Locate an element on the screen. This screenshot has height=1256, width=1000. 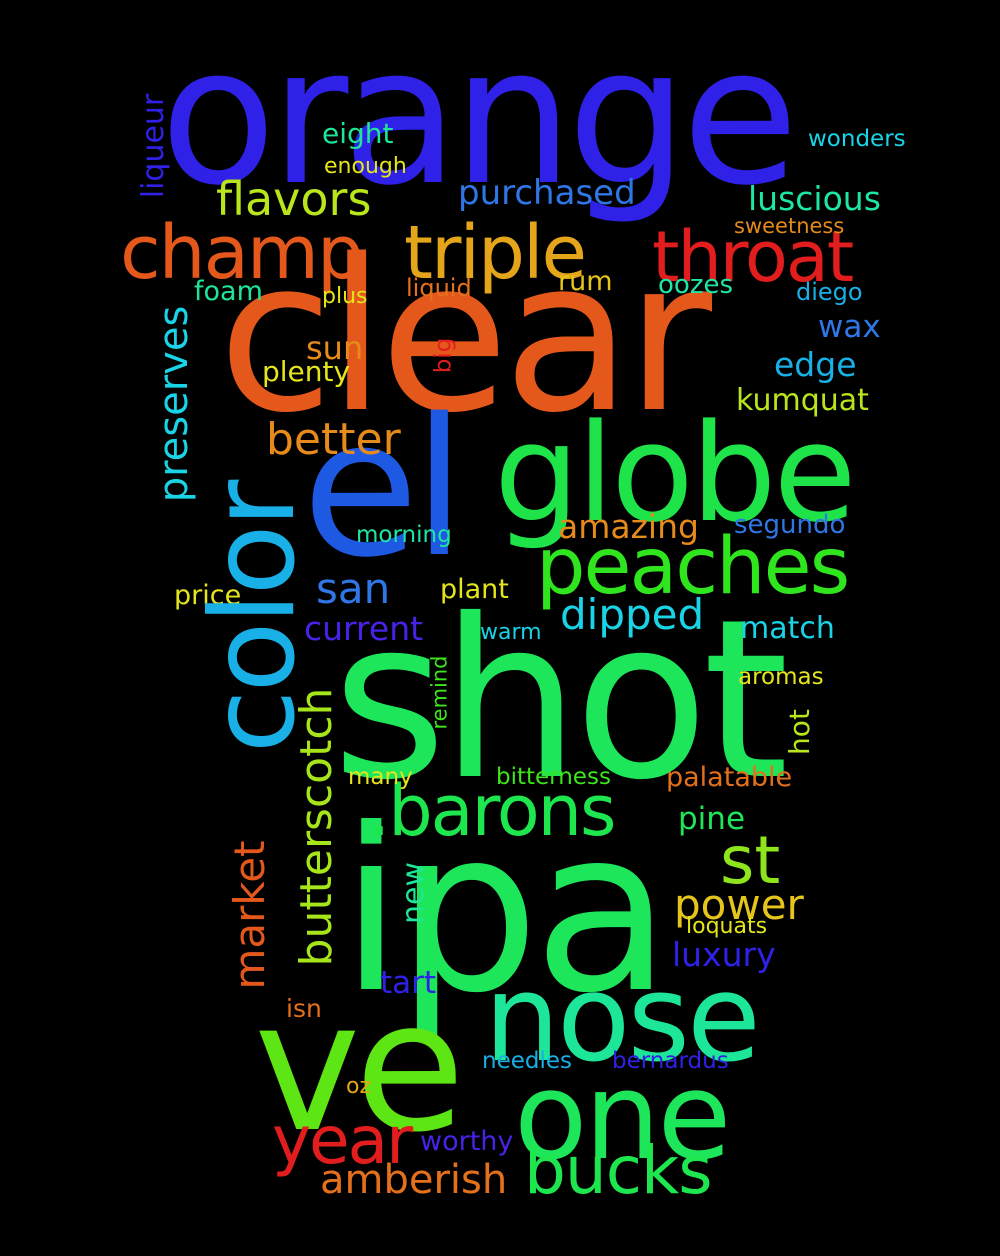
word-bernardus: bernardus is located at coordinates (670, 1061).